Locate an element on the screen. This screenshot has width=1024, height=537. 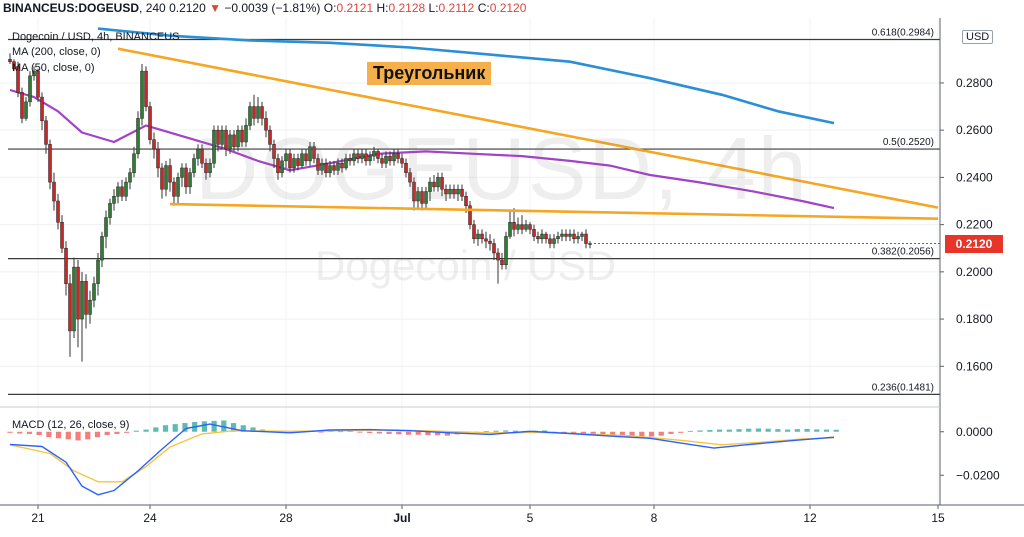
legend-macd: MACD (12, 26, close, 9) is located at coordinates (71, 425).